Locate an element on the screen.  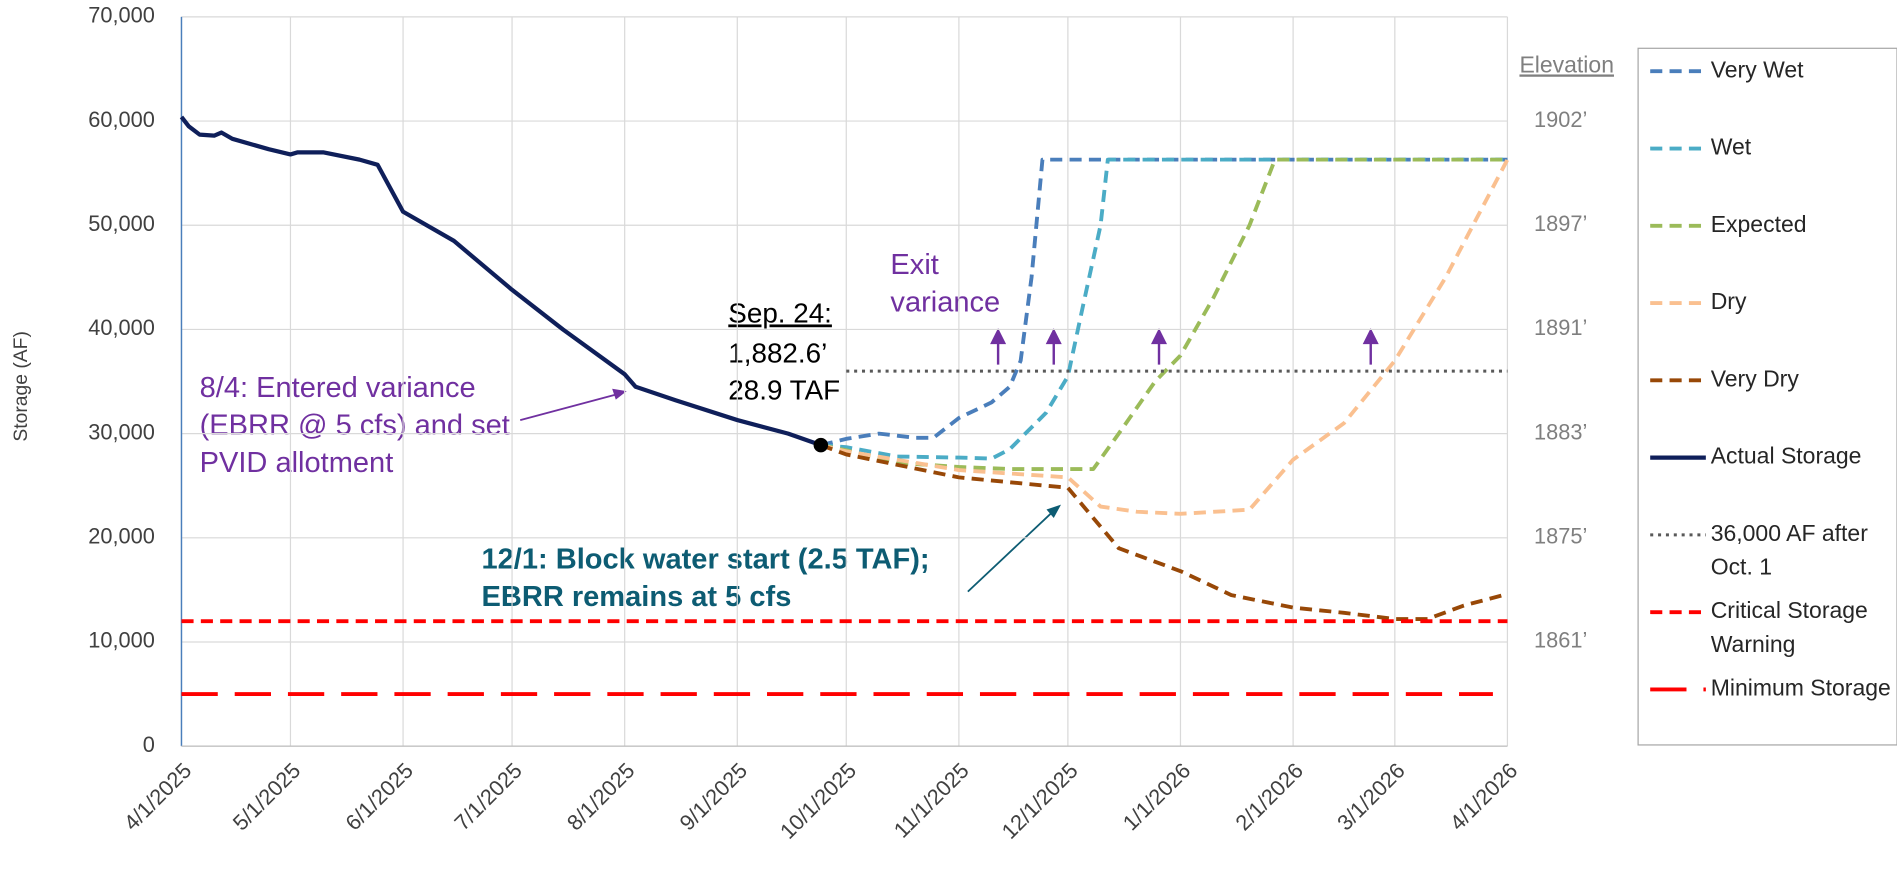
x-tick-label: 2/1/2026 is located at coordinates (1269, 796).